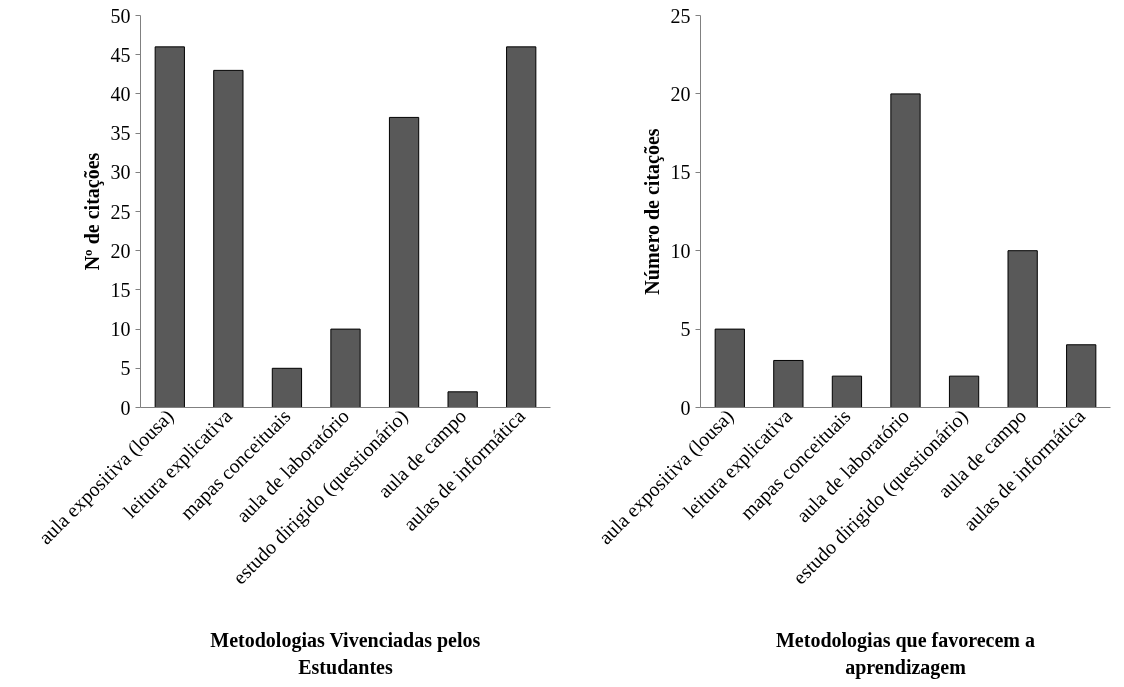 This screenshot has height=687, width=1124. What do you see at coordinates (92, 211) in the screenshot?
I see `y-axis-title: Nº de citações` at bounding box center [92, 211].